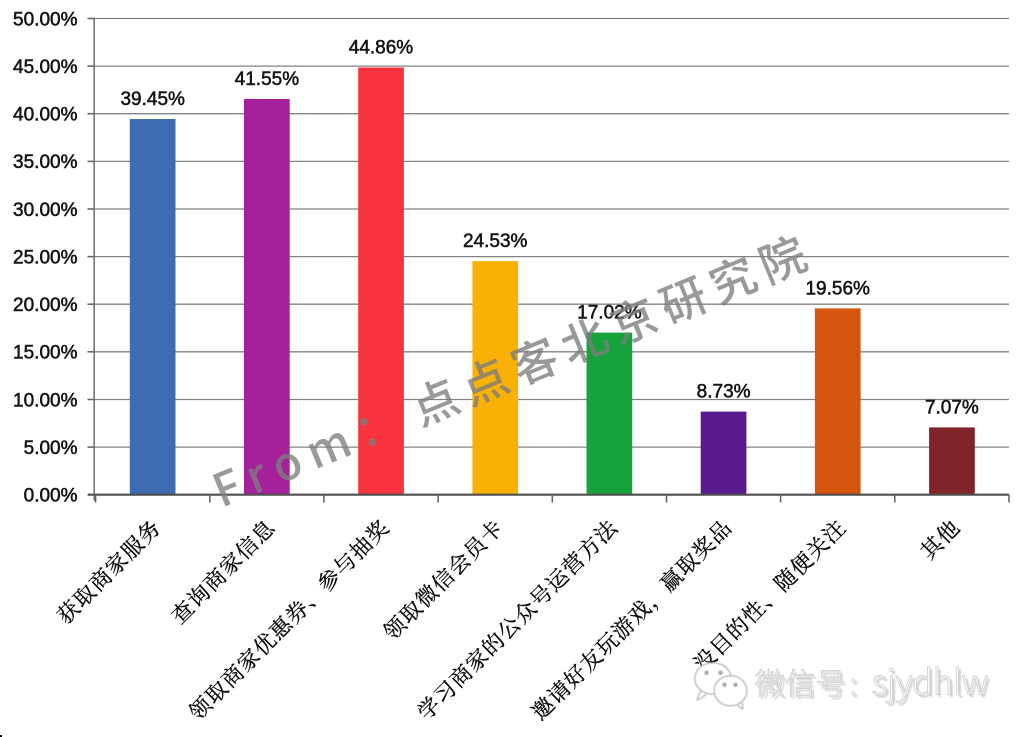 Image resolution: width=1026 pixels, height=737 pixels. I want to click on svg-text: 7.07%, so click(952, 407).